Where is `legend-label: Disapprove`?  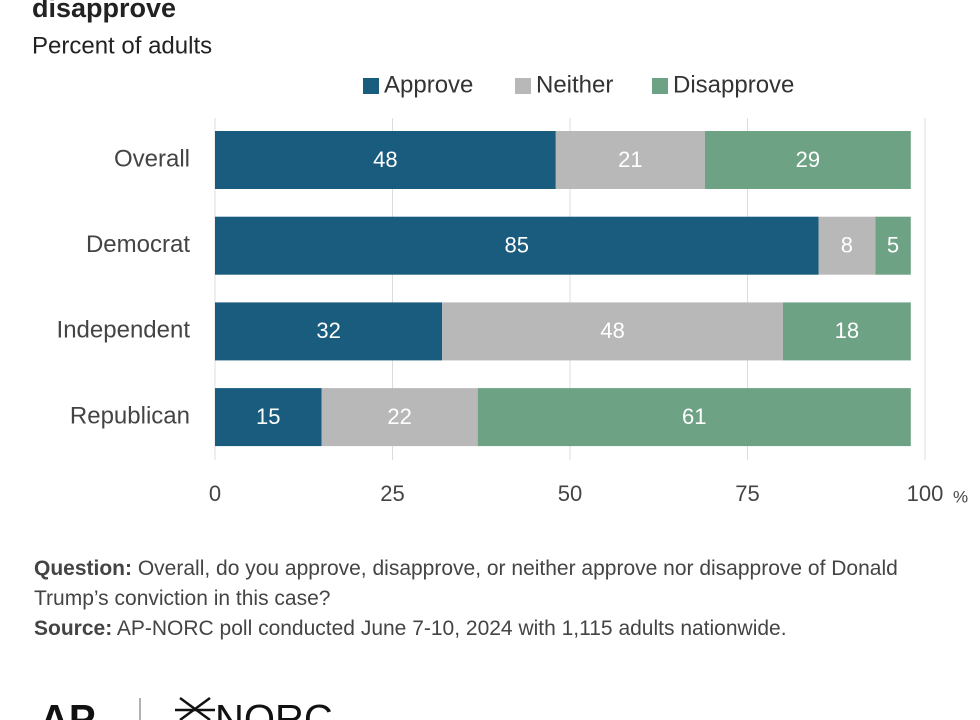 legend-label: Disapprove is located at coordinates (733, 84).